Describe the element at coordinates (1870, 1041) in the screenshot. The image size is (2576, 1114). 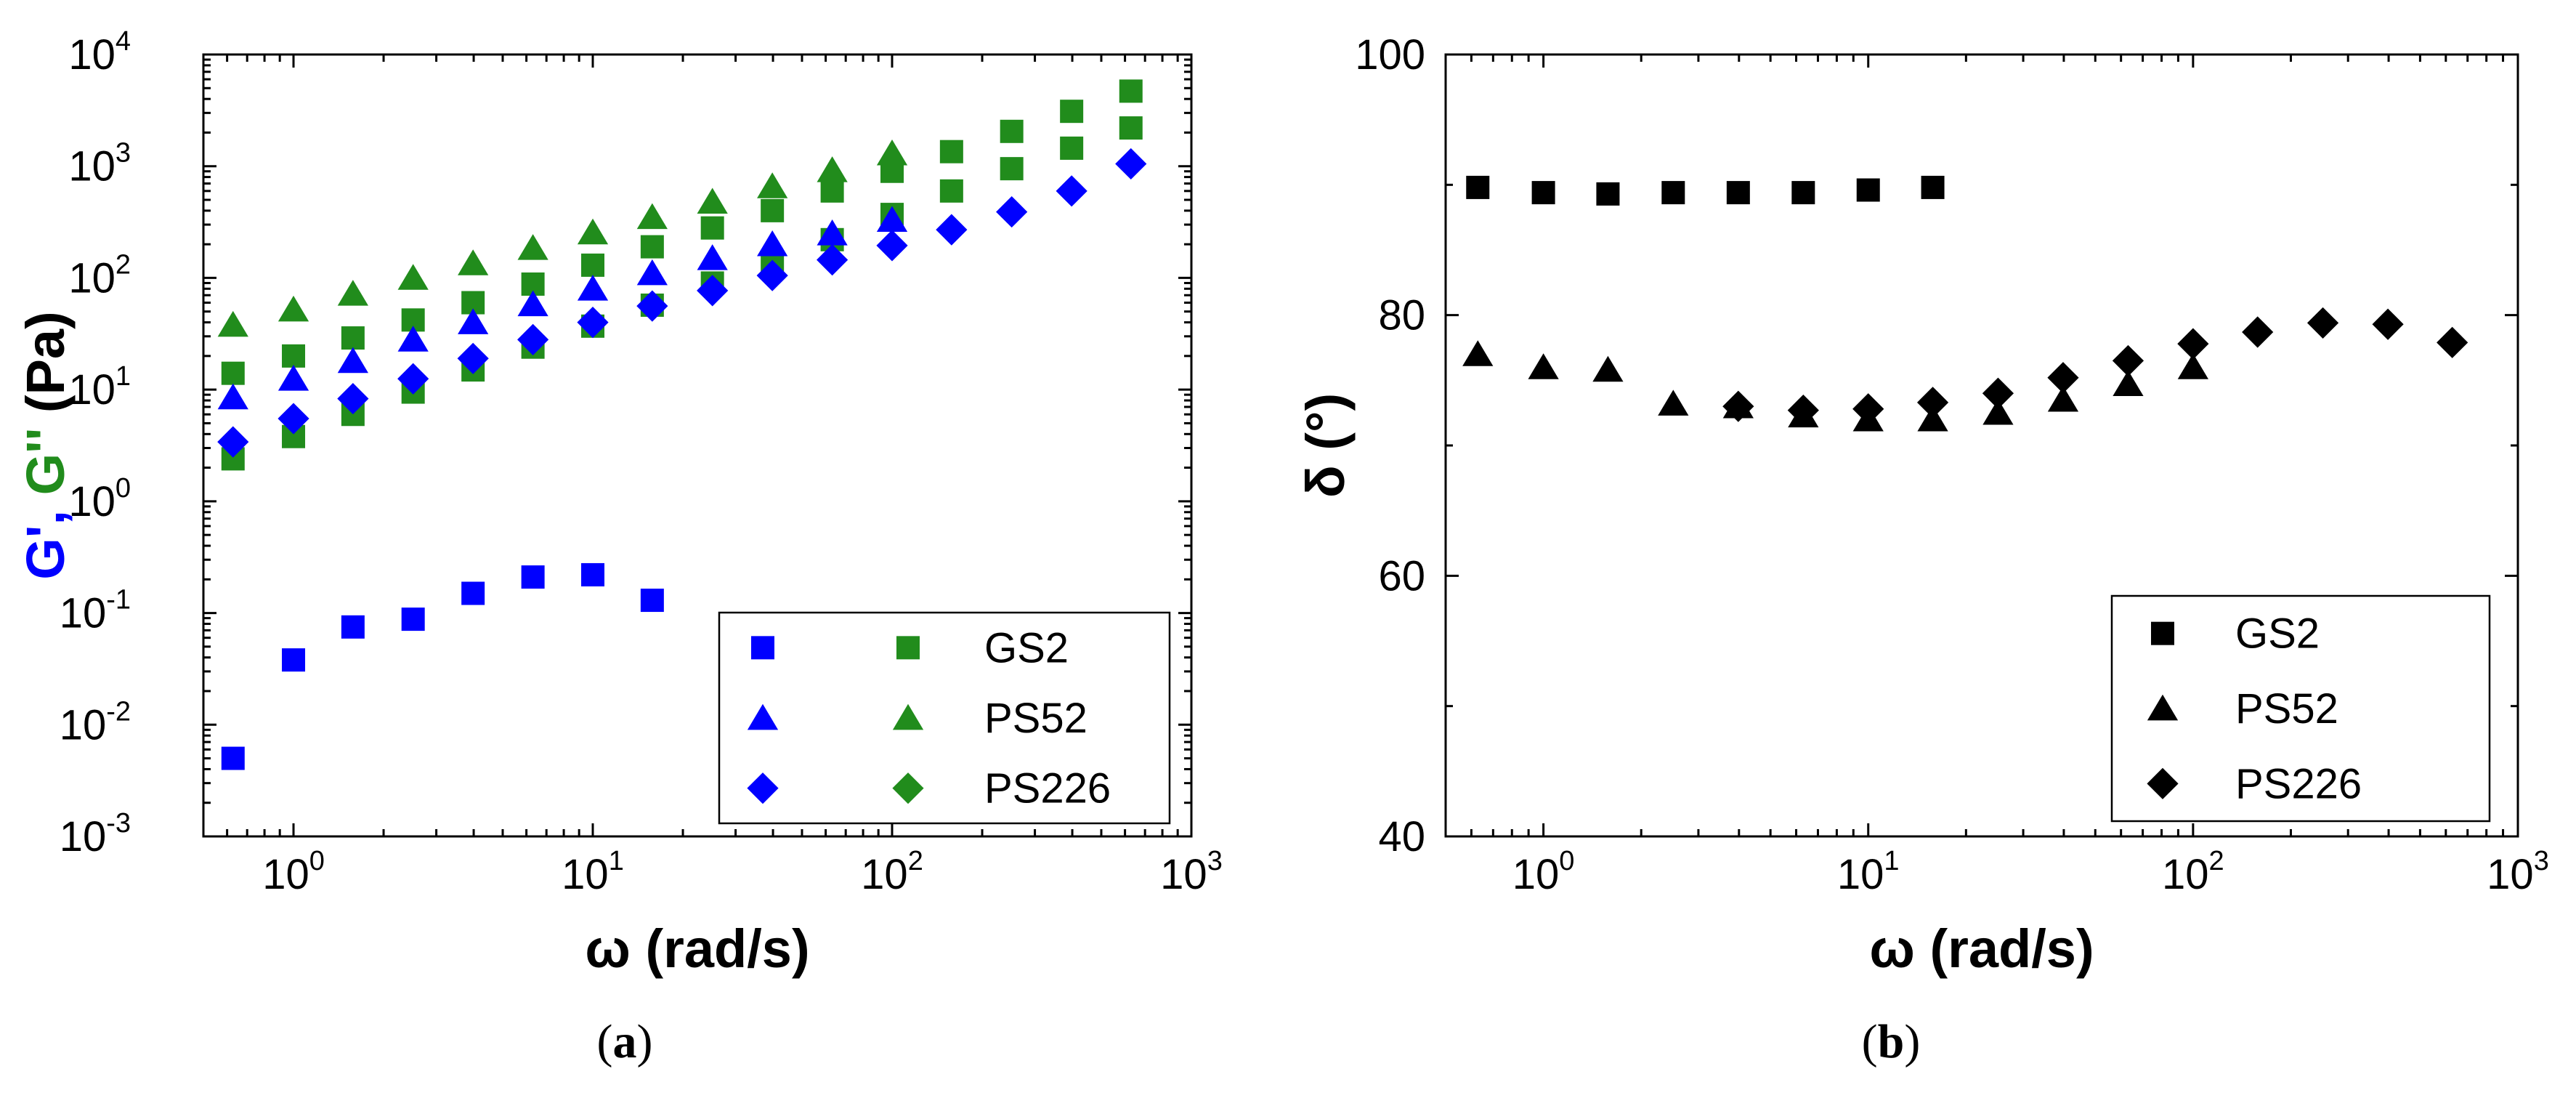
I see `caption-paren: (` at that location.